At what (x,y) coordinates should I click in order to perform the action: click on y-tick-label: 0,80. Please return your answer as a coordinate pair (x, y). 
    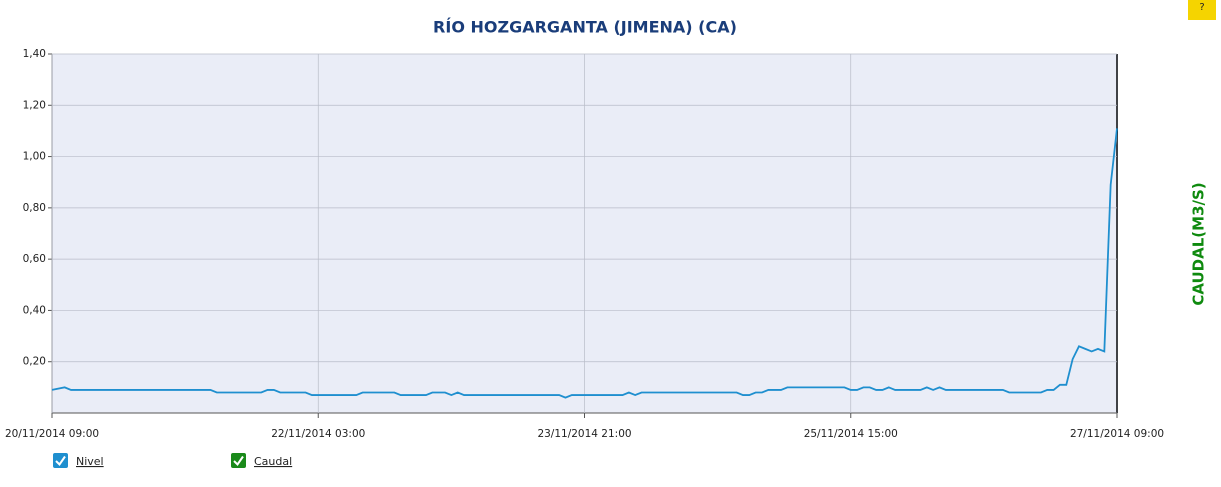
    Looking at the image, I should click on (34, 208).